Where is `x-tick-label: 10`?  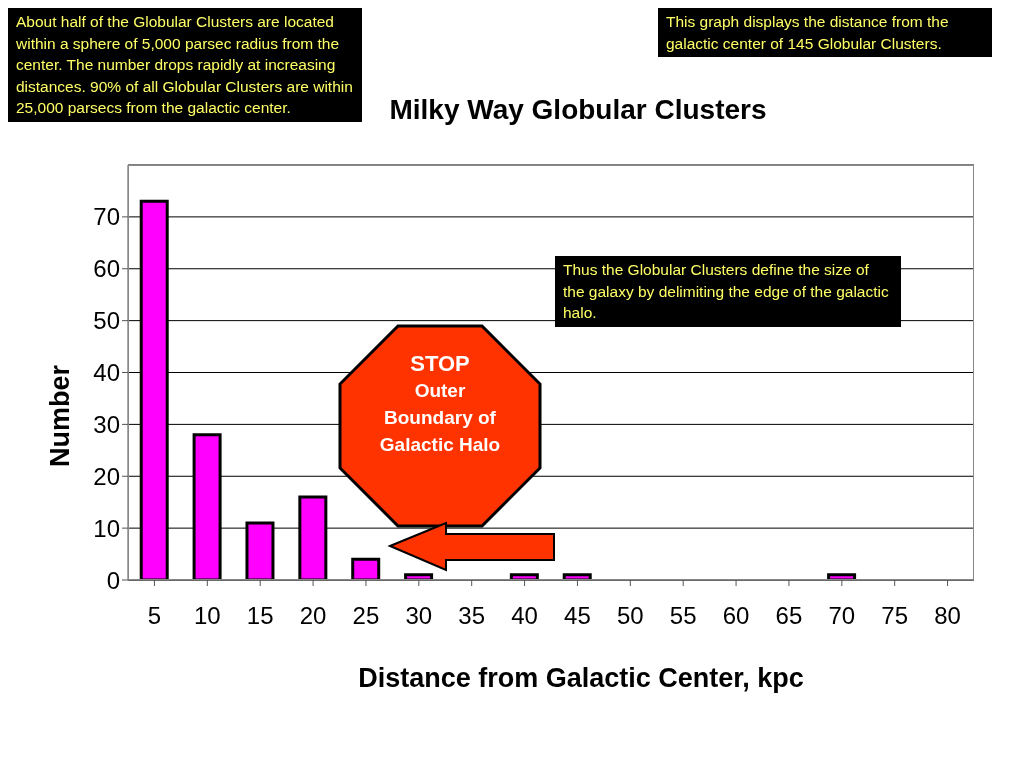
x-tick-label: 10 is located at coordinates (207, 615).